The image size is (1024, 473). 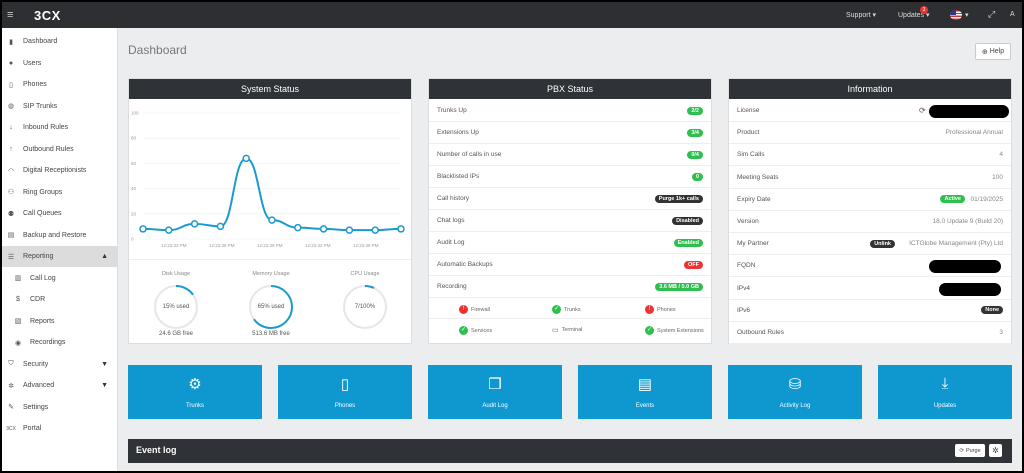 What do you see at coordinates (60, 170) in the screenshot?
I see `sidebar-item-digital-receptionists: ◠ Digital Receptionists` at bounding box center [60, 170].